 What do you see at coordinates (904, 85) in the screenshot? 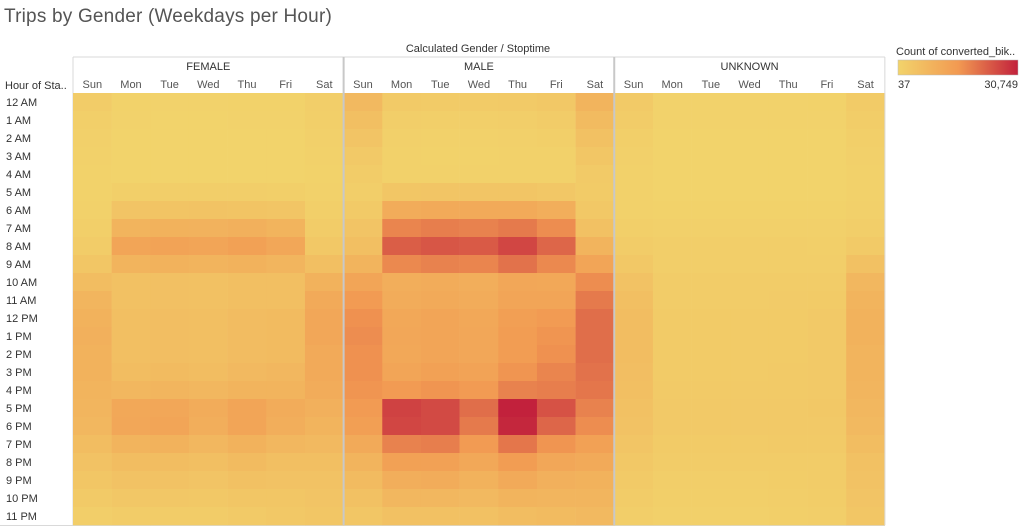
I see `legend-min-label: 37` at bounding box center [904, 85].